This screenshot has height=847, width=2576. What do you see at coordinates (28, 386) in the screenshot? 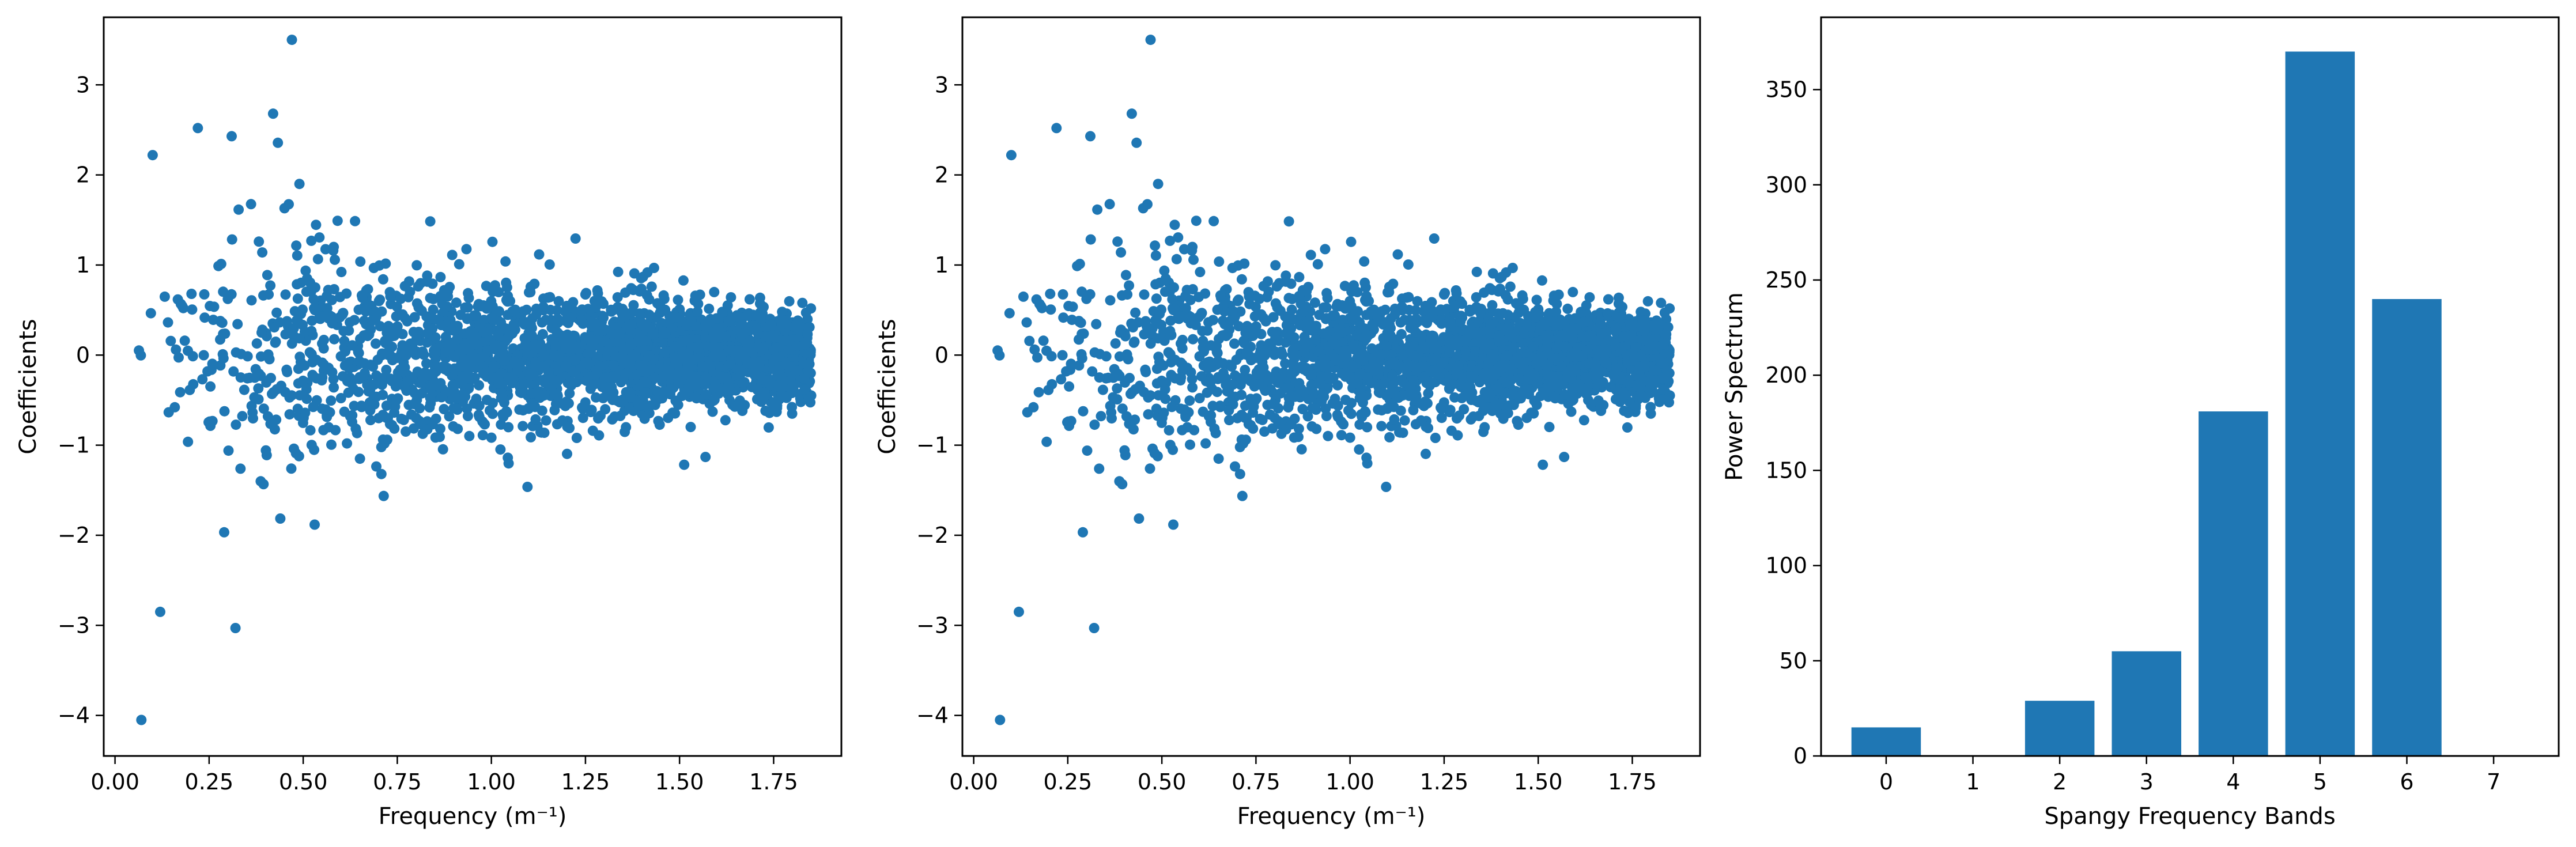
I see `y-axis-label-1: Coefficients` at bounding box center [28, 386].